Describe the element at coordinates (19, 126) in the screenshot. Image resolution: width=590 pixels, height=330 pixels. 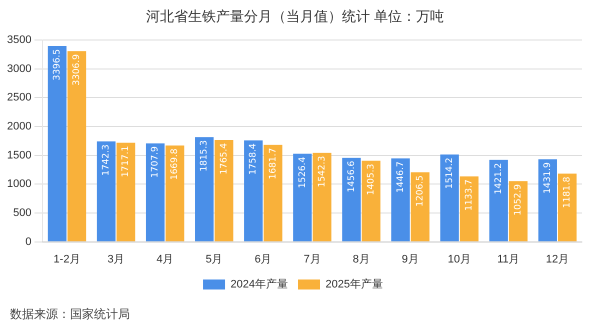
I see `y-tick-label: 2000` at that location.